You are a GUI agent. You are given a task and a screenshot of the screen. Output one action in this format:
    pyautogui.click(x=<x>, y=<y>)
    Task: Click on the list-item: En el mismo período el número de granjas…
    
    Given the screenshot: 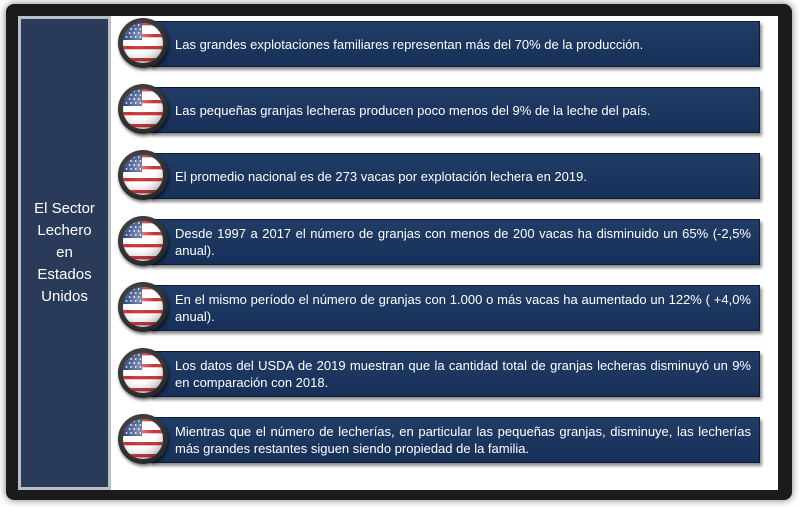 What is the action you would take?
    pyautogui.click(x=437, y=308)
    